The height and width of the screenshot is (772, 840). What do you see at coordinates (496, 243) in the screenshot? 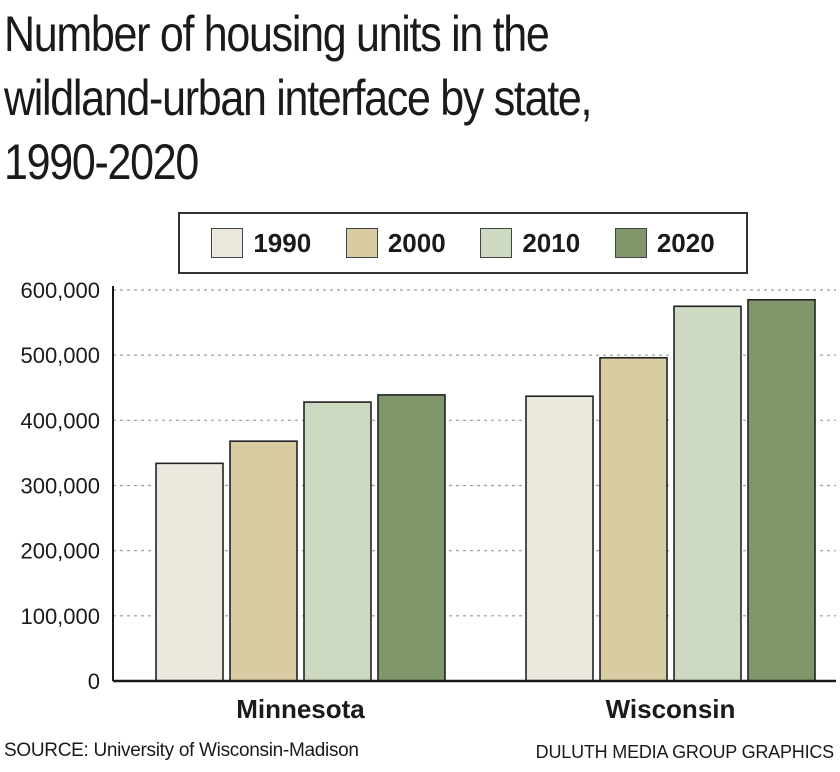
I see `legend-swatch-2010` at bounding box center [496, 243].